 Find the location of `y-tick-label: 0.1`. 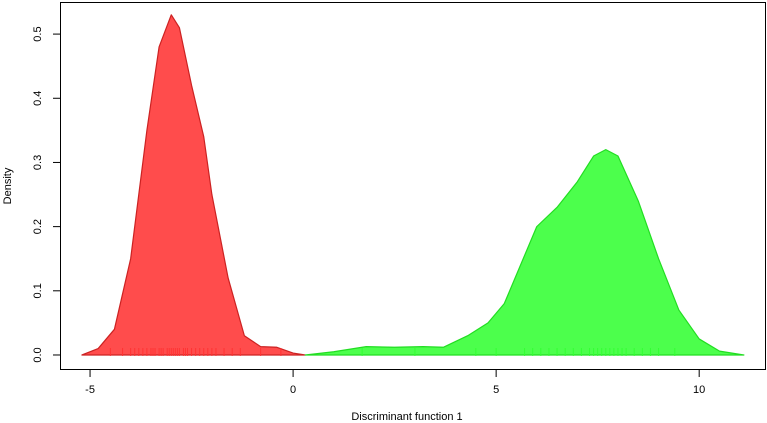

y-tick-label: 0.1 is located at coordinates (38, 290).